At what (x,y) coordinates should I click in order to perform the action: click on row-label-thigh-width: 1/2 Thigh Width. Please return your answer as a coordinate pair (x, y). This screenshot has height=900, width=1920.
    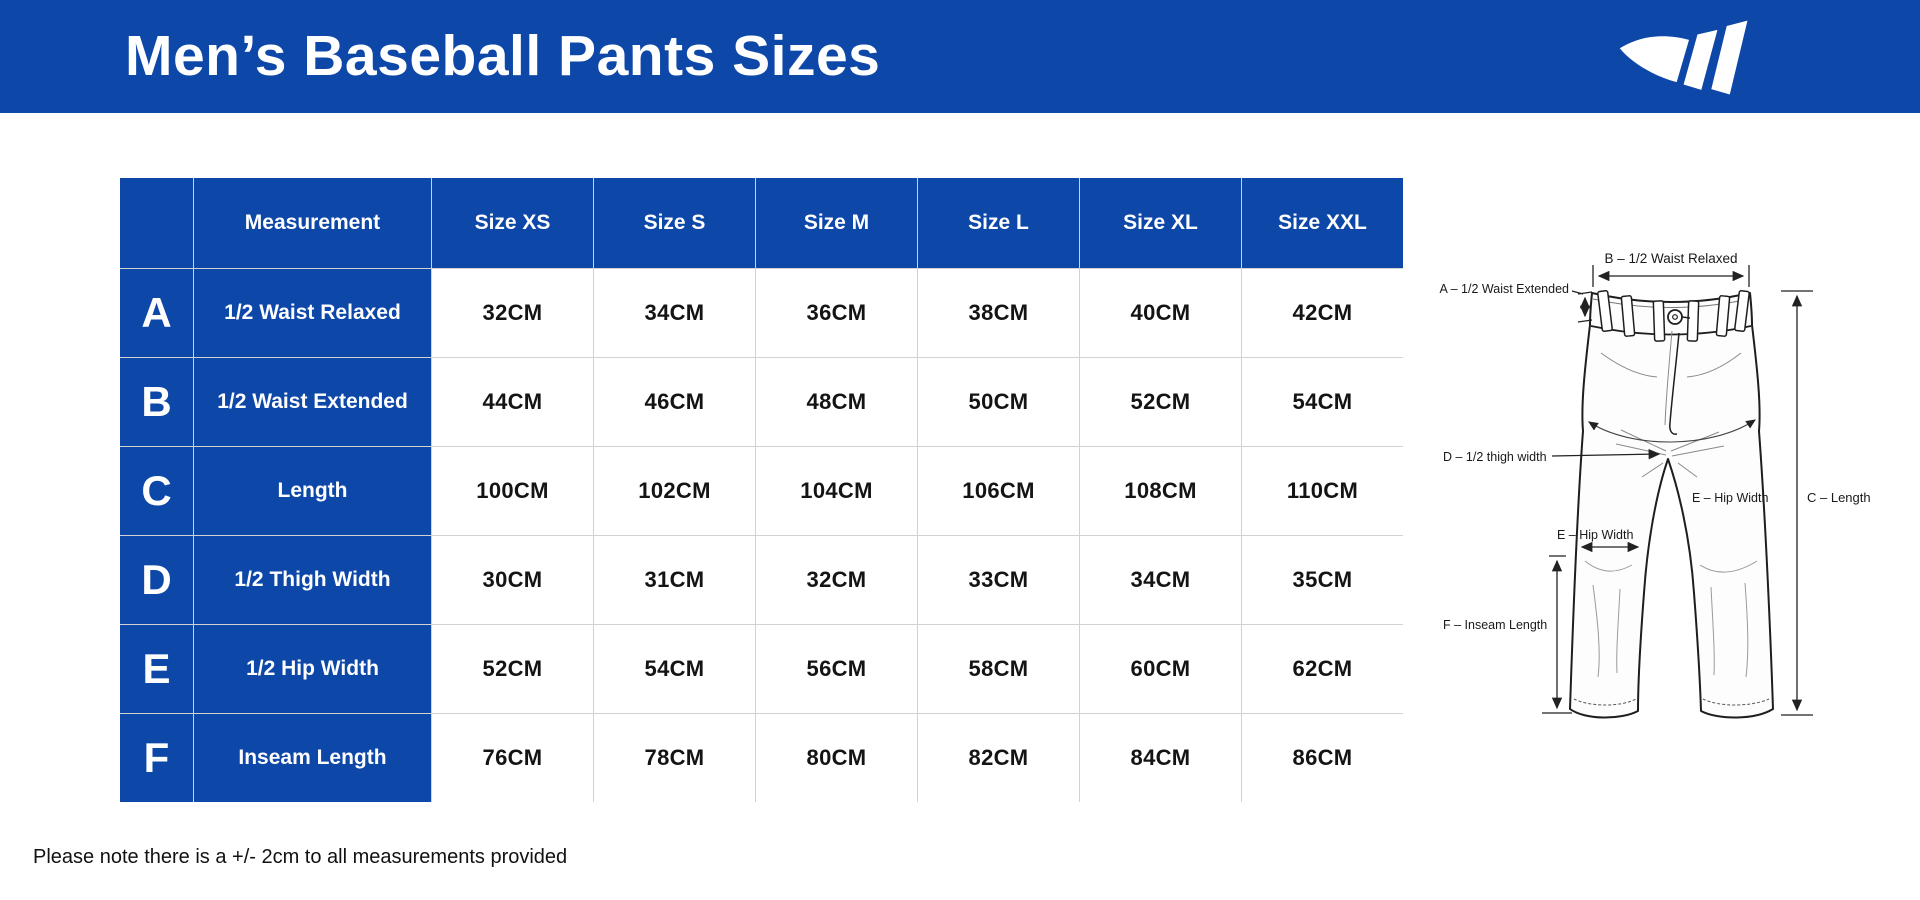
    Looking at the image, I should click on (312, 580).